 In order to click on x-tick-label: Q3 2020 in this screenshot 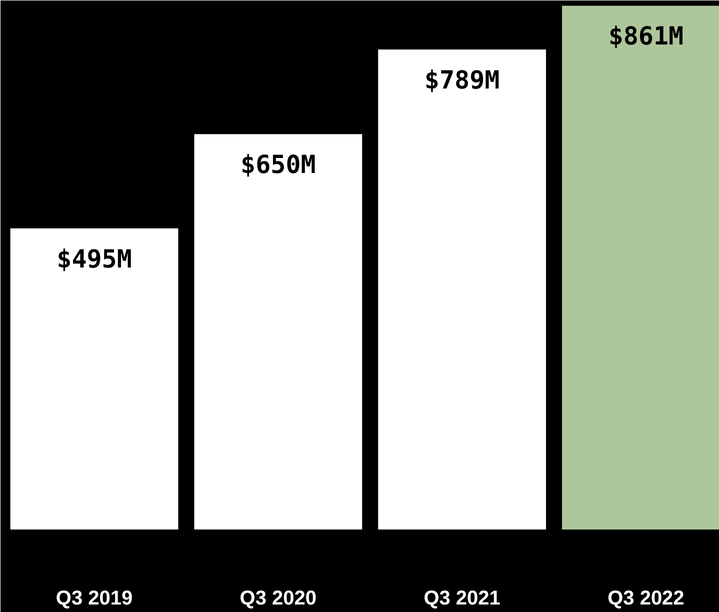, I will do `click(278, 599)`.